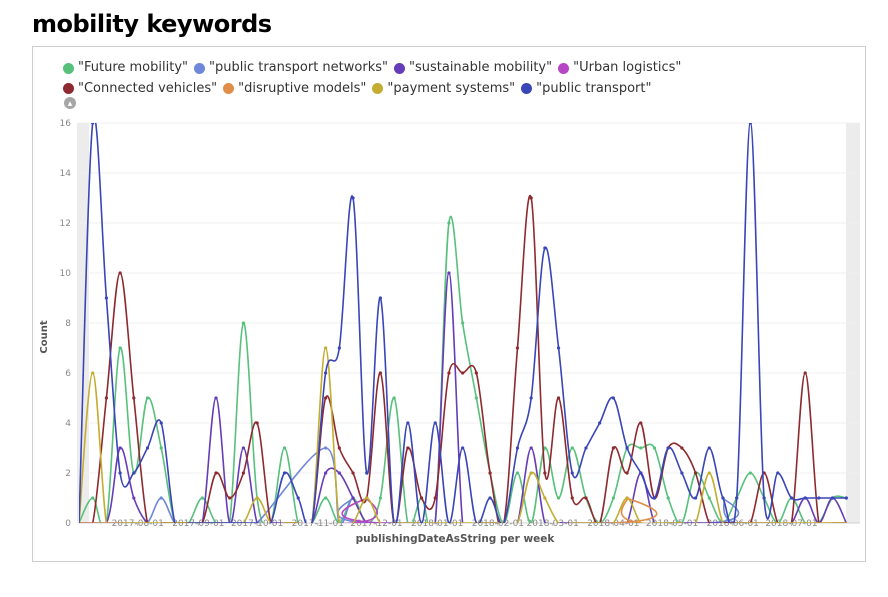 This screenshot has height=597, width=888. I want to click on legend-item: "public transport", so click(586, 89).